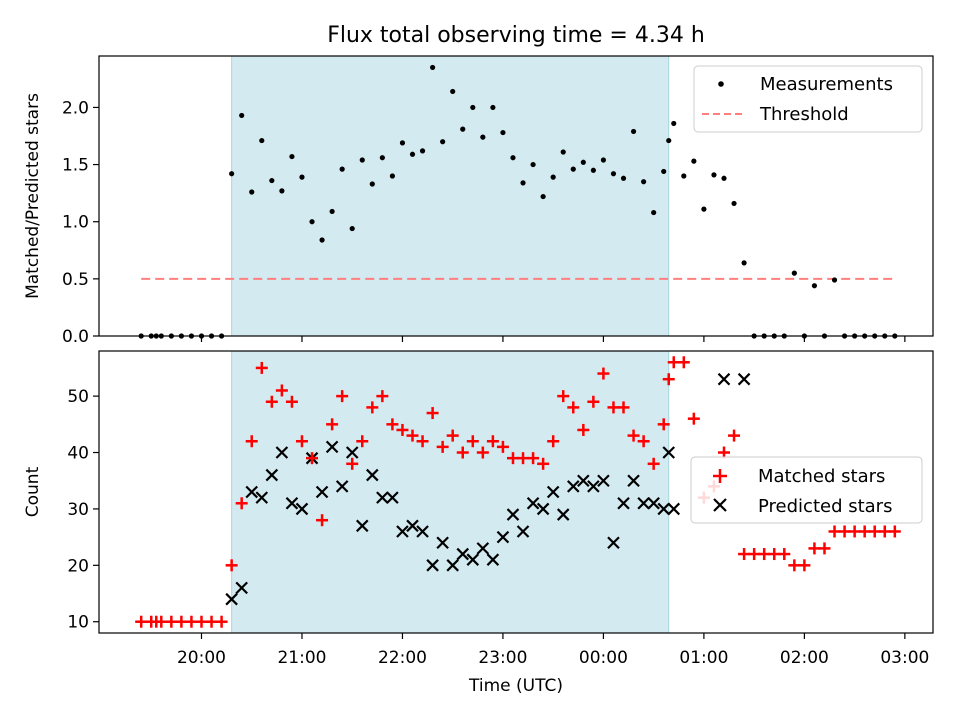 Image resolution: width=960 pixels, height=720 pixels. What do you see at coordinates (804, 114) in the screenshot?
I see `legend-threshold-label: Threshold` at bounding box center [804, 114].